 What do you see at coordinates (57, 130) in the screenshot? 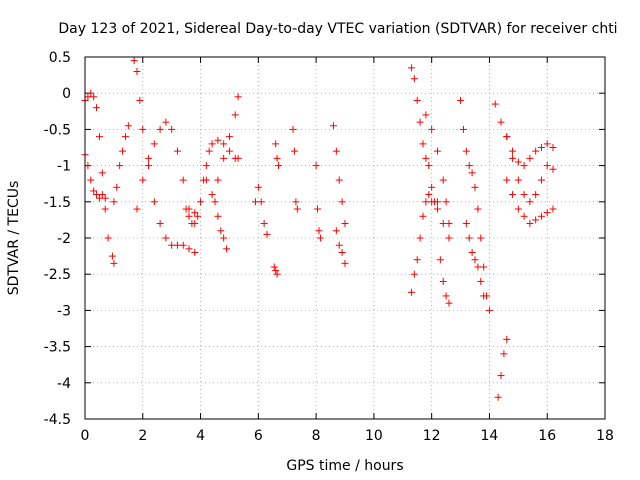
I see `y-tick-label: -0.5` at bounding box center [57, 130].